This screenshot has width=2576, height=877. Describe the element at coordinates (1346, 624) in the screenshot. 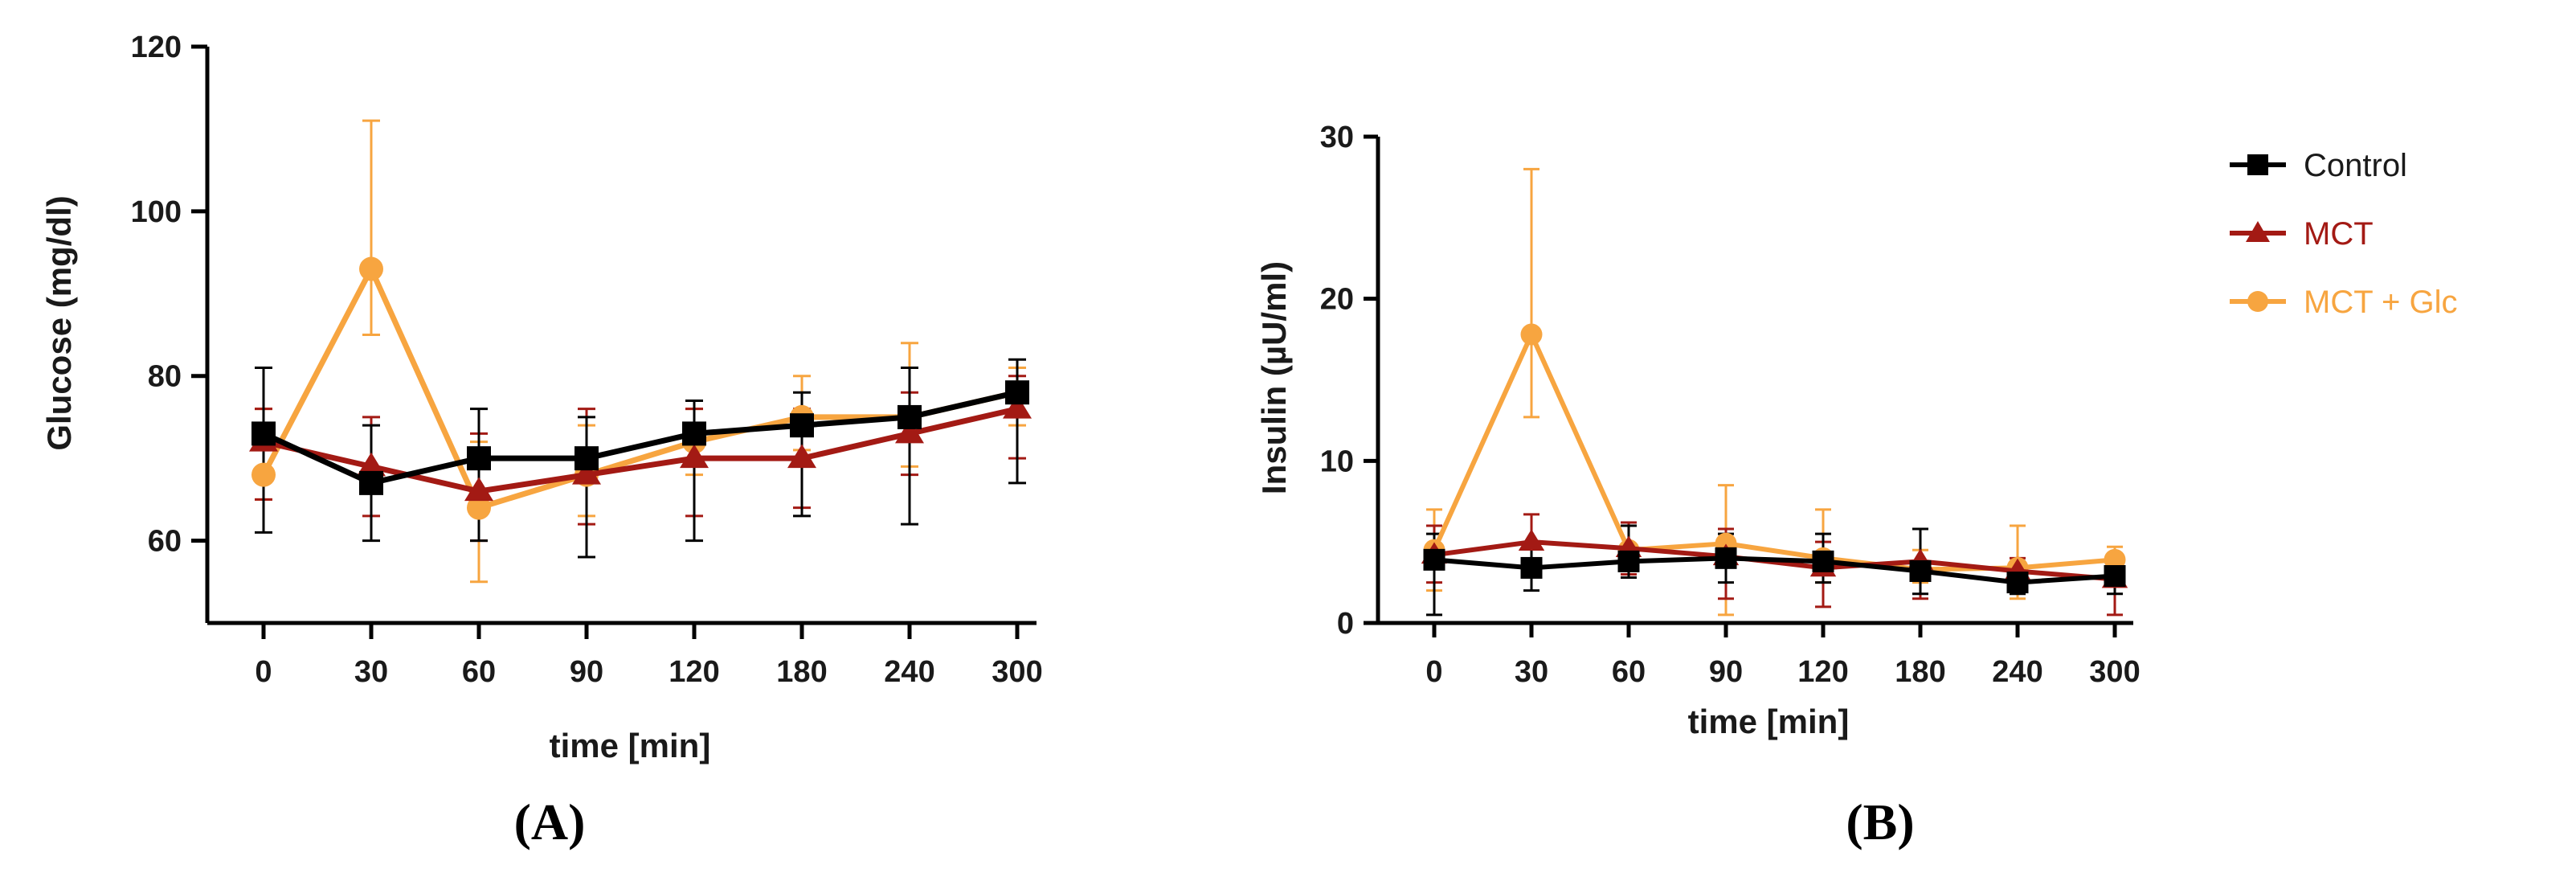

I see `panel-b-y-tick-label: 0` at that location.